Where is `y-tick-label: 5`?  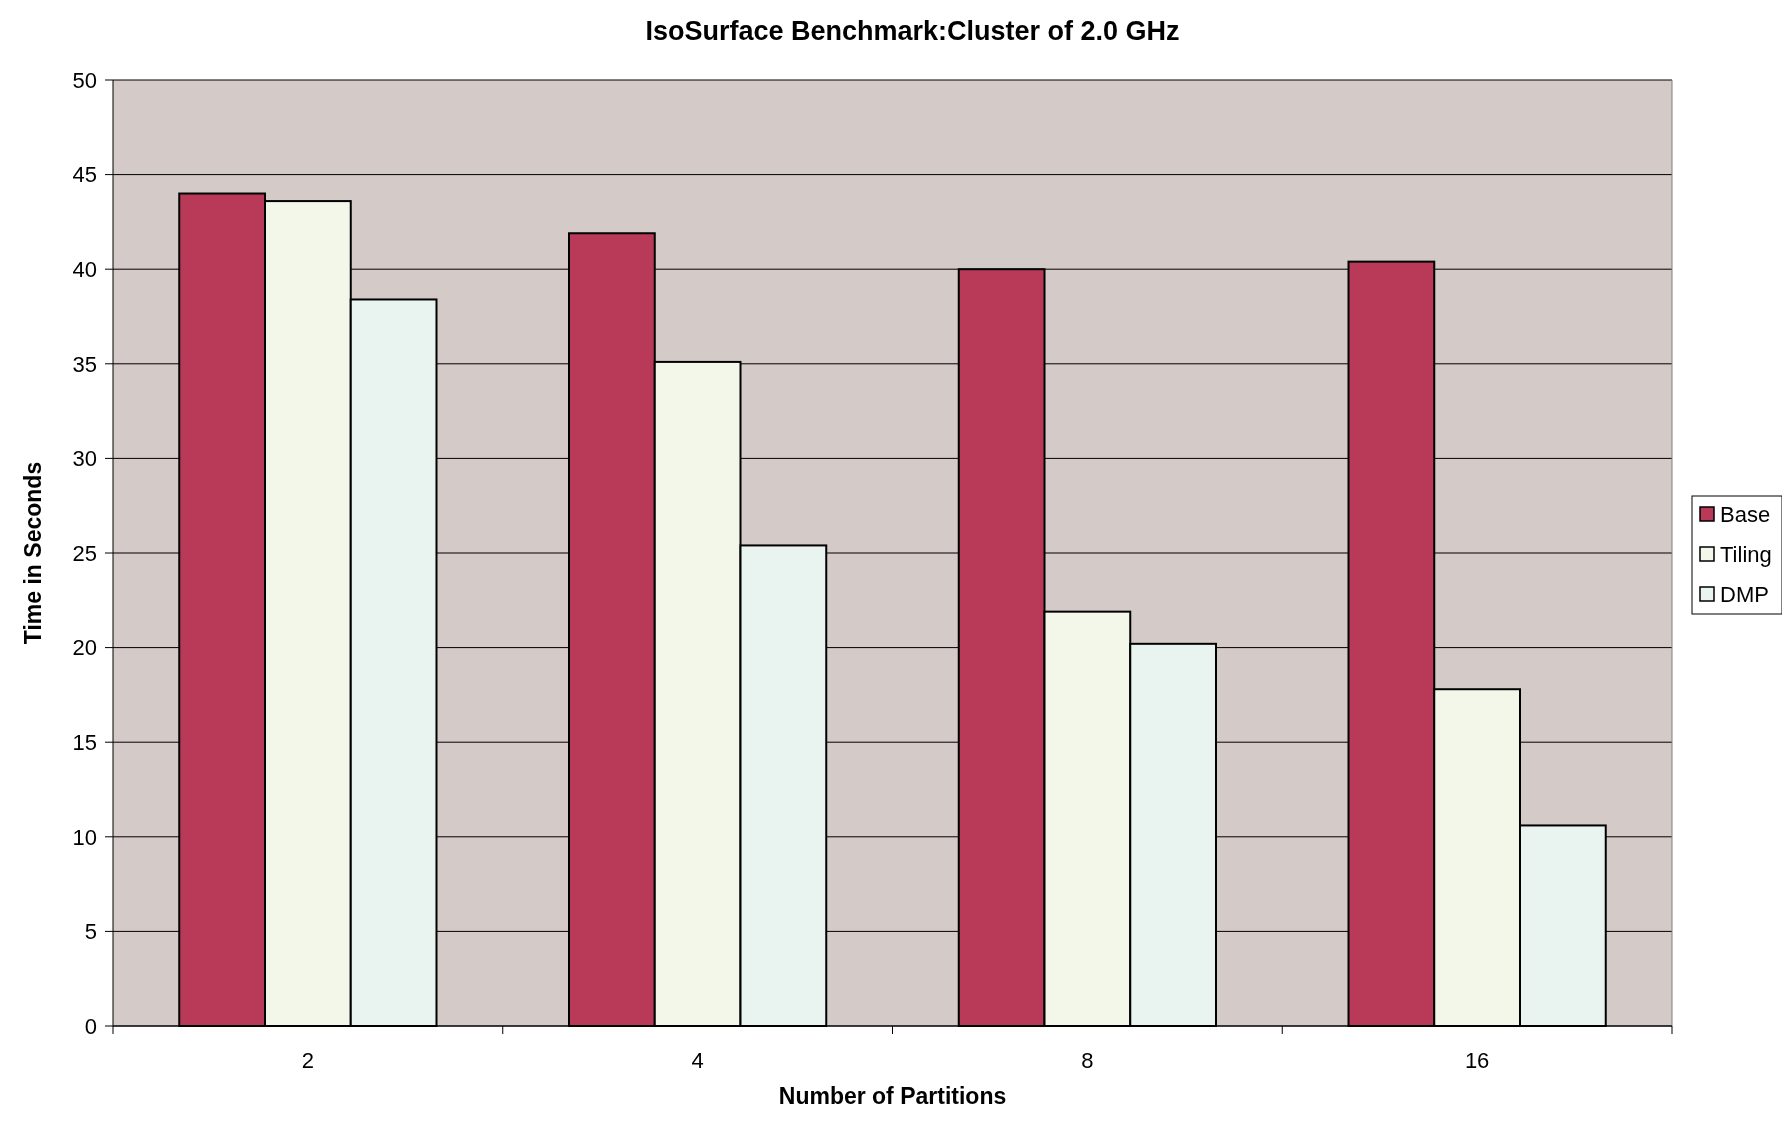
y-tick-label: 5 is located at coordinates (90, 932).